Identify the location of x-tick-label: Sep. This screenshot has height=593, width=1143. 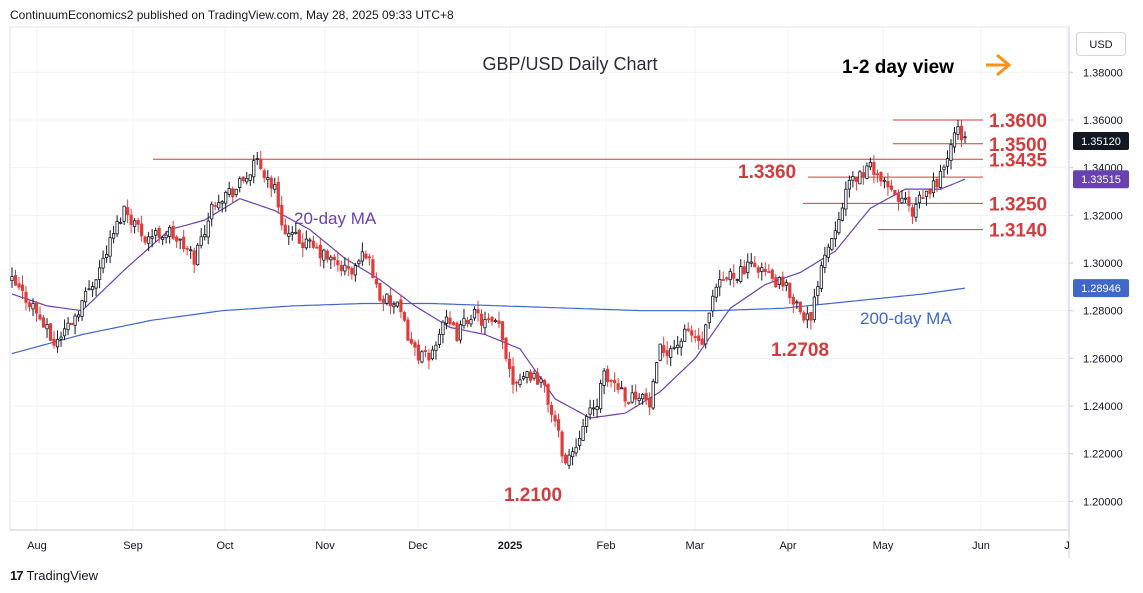
(133, 546).